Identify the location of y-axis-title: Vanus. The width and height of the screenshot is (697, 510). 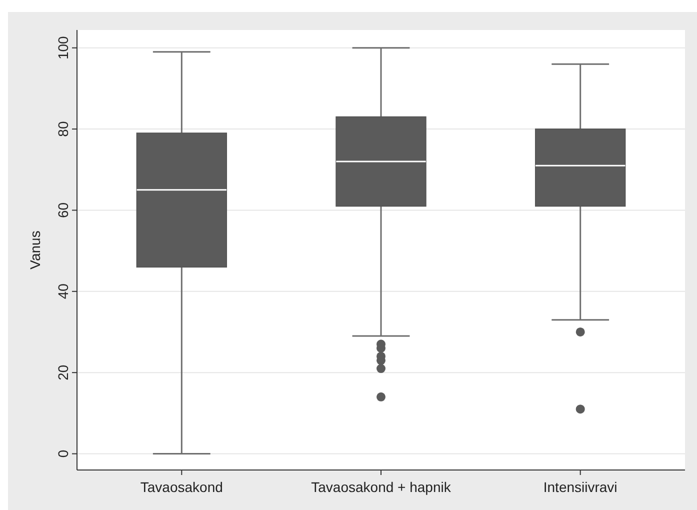
(35, 250).